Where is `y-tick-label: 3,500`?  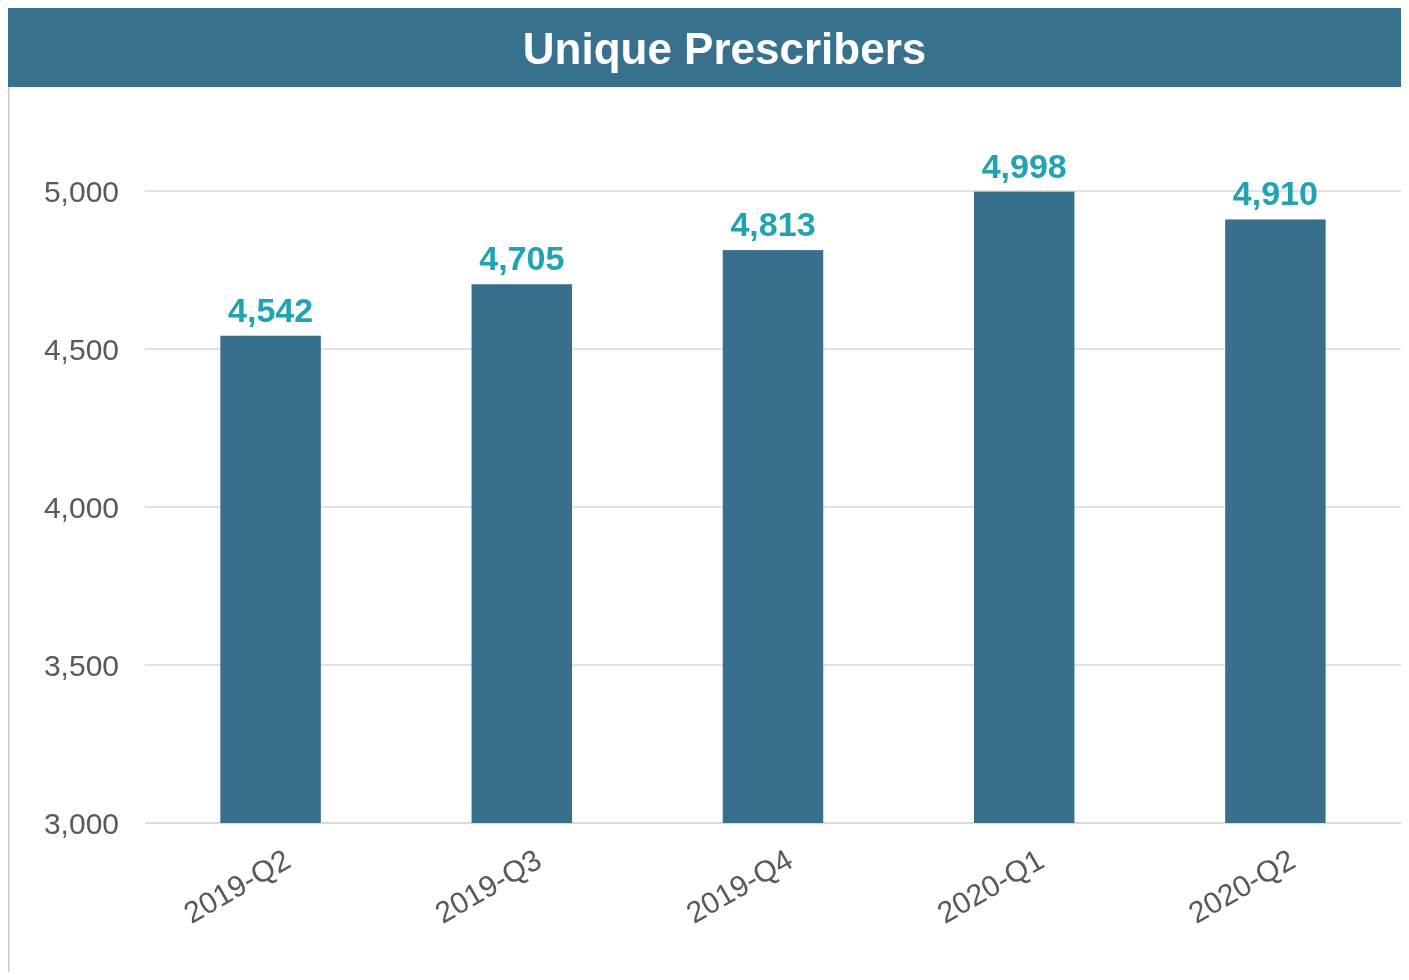
y-tick-label: 3,500 is located at coordinates (81, 665).